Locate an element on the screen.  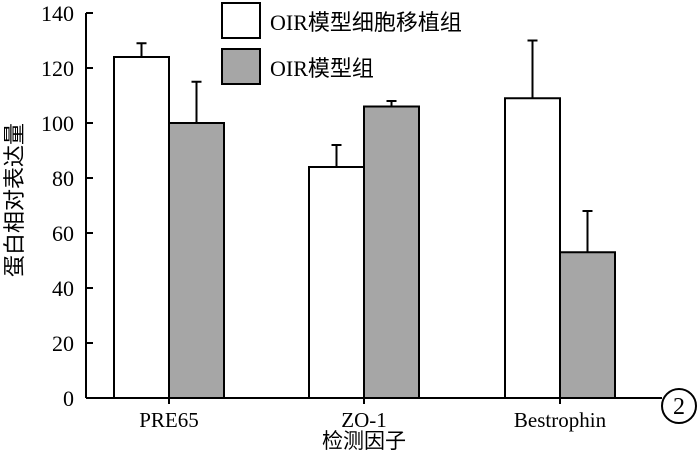
x-tick-label: Bestrophin is located at coordinates (560, 420).